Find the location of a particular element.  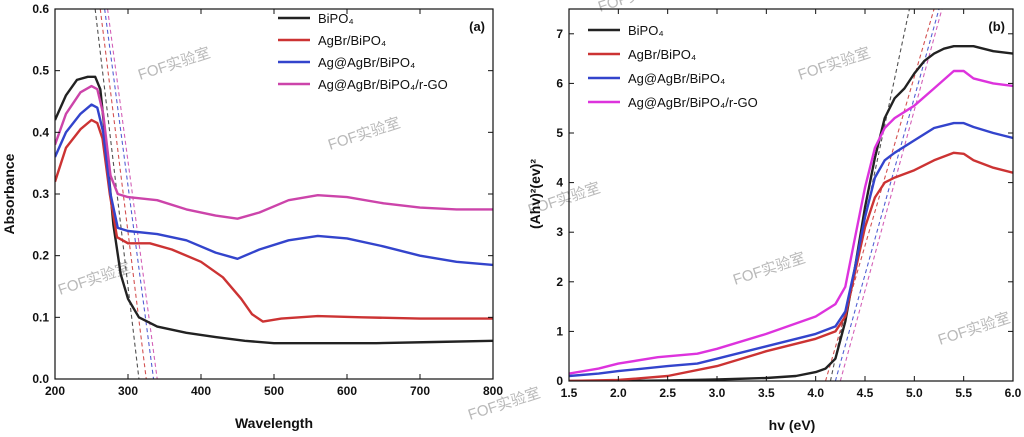

x-tick-label: 4.0 is located at coordinates (815, 393).